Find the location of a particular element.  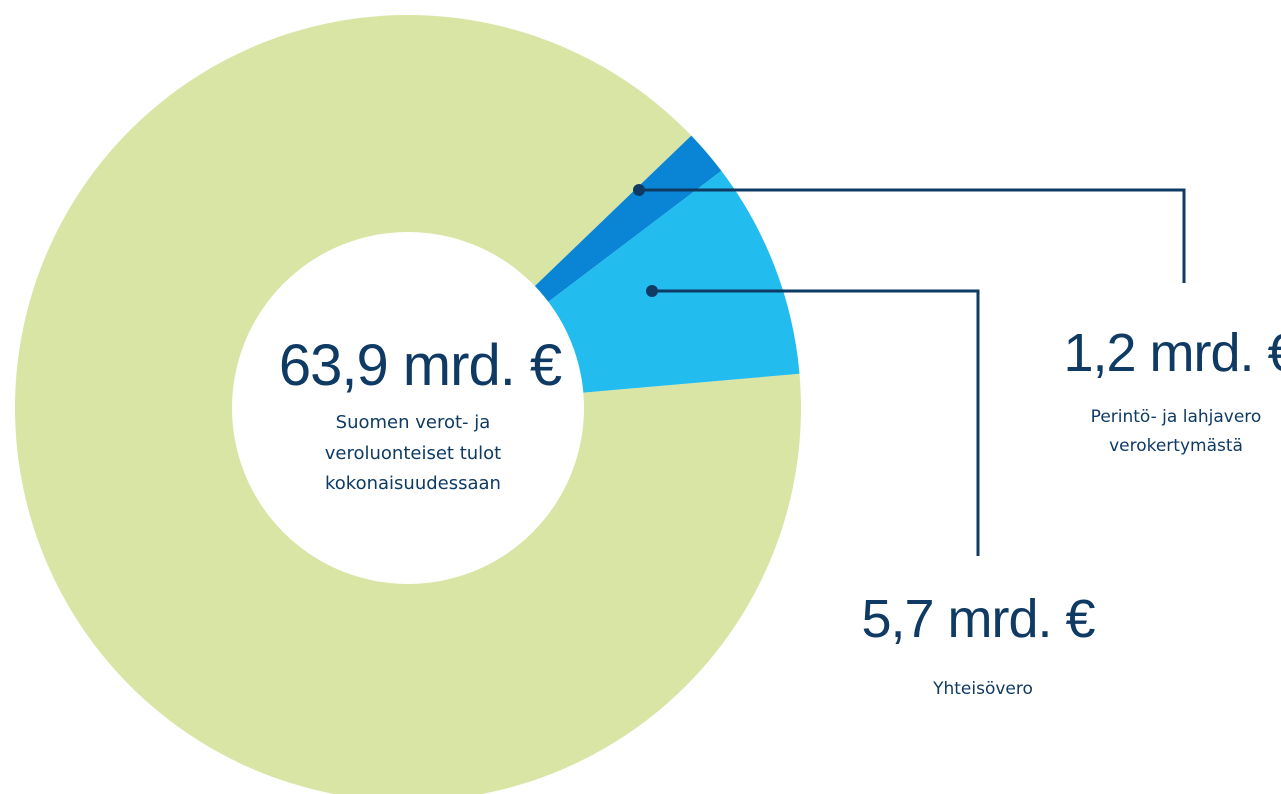

total-description-line-2: veroluonteiset tulot is located at coordinates (413, 453).